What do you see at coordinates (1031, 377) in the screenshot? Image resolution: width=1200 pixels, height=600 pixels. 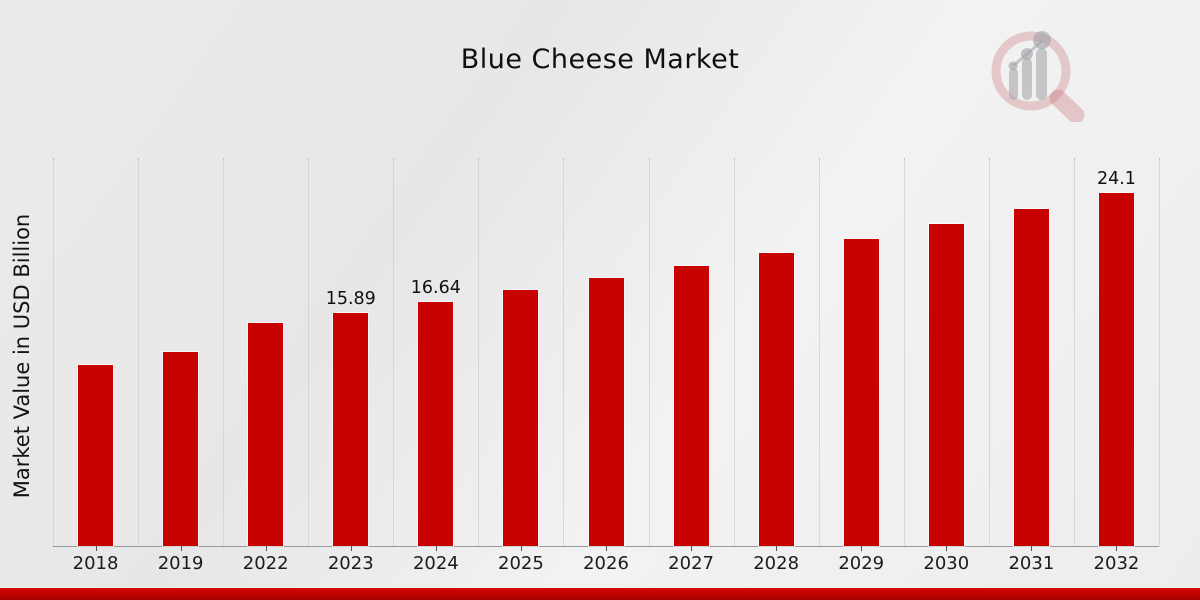 I see `bar-2031` at bounding box center [1031, 377].